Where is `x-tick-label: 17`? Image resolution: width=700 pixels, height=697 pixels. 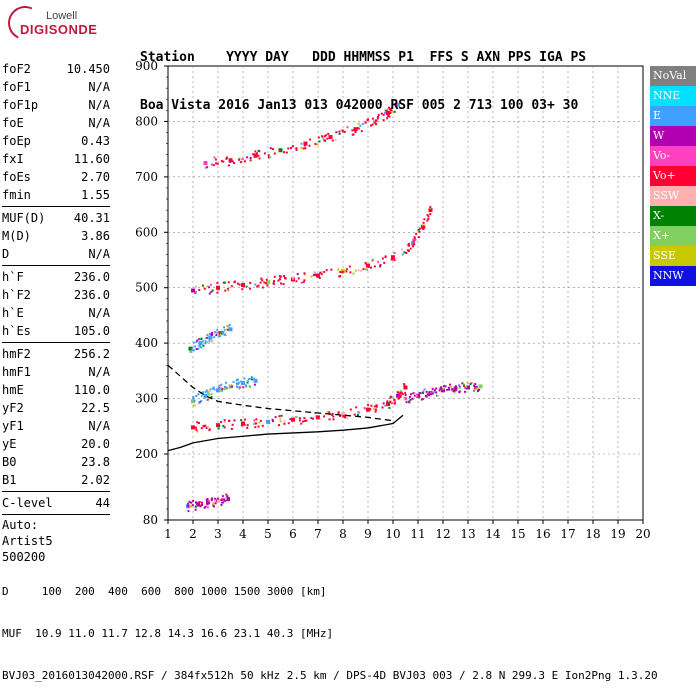 x-tick-label: 17 is located at coordinates (567, 534).